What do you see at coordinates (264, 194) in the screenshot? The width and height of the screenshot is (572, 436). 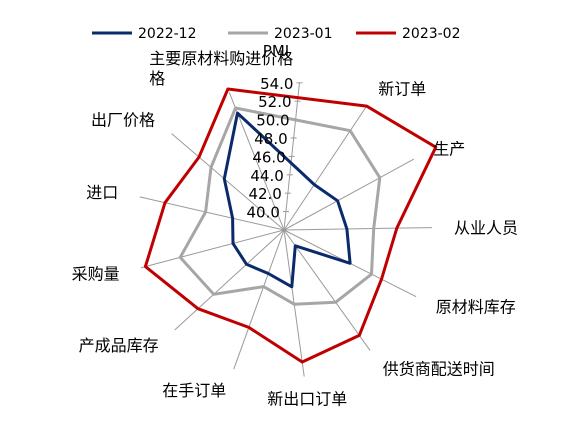 I see `radial-tick-label: 42.0` at bounding box center [264, 194].